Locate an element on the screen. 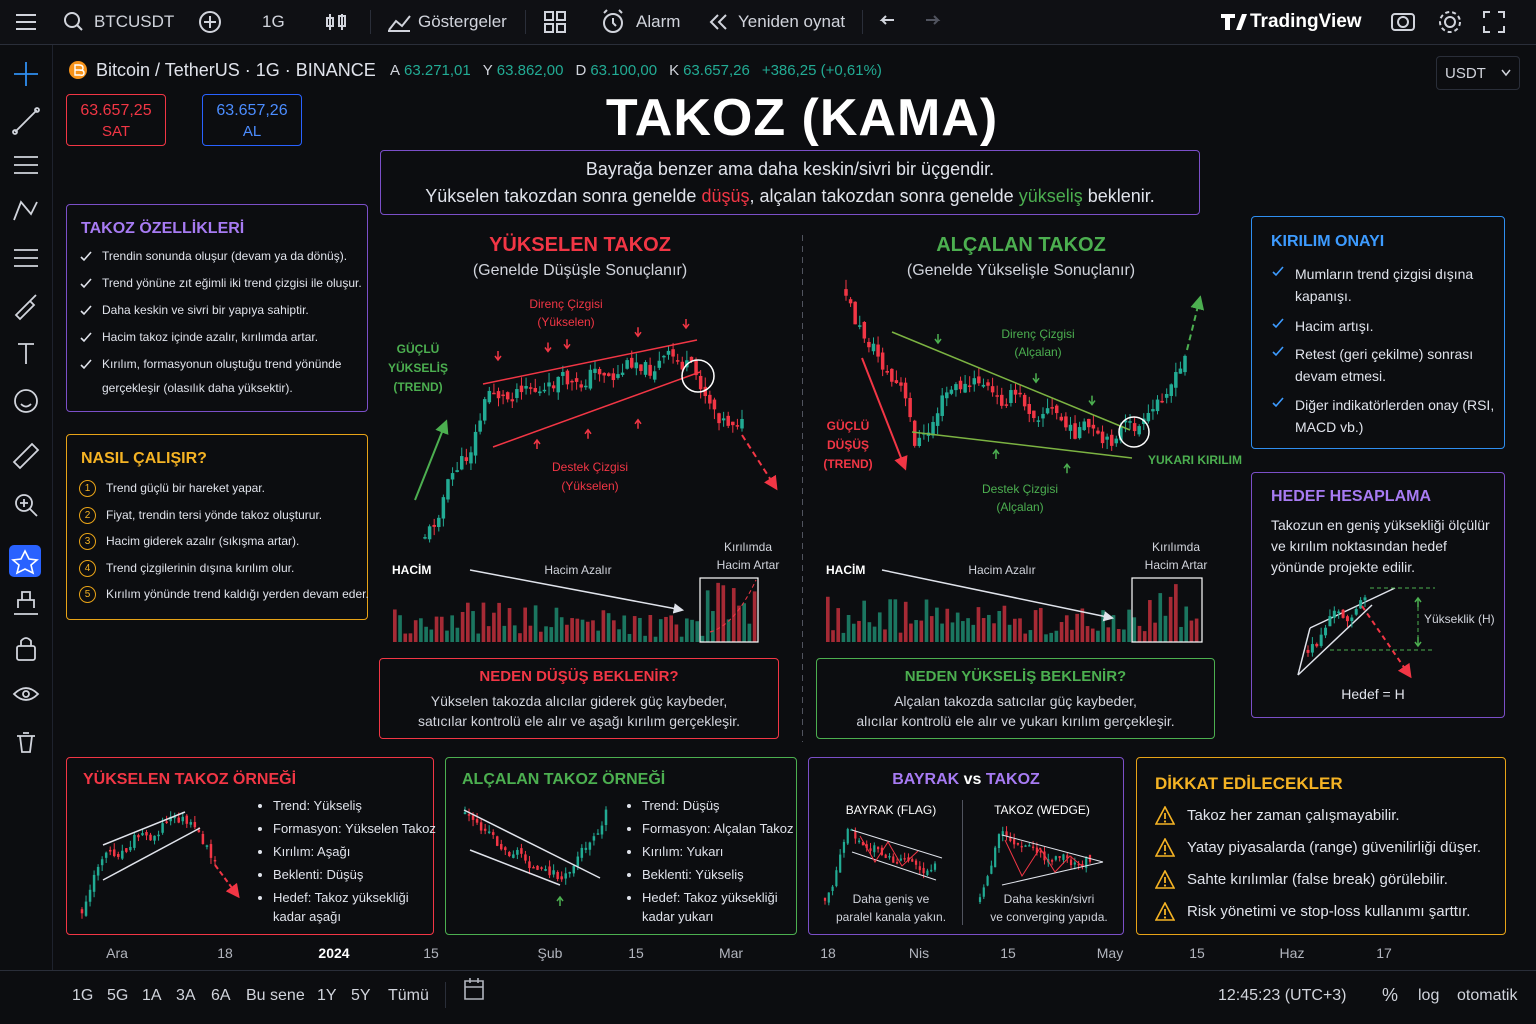  time-label: 15 is located at coordinates (431, 953).